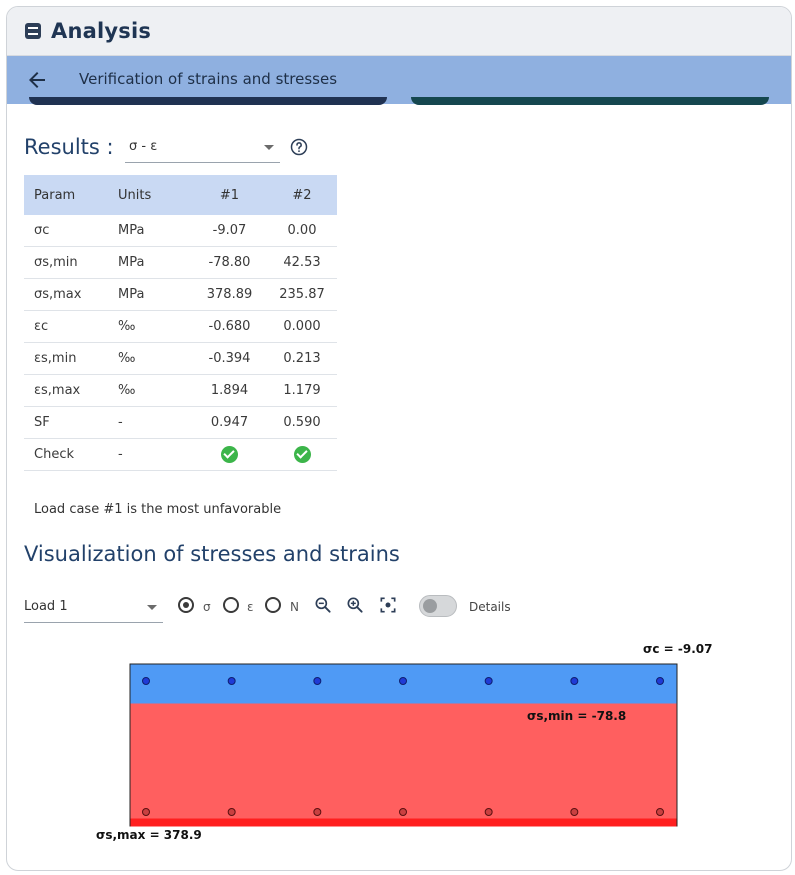  What do you see at coordinates (403, 761) in the screenshot?
I see `tension-zone` at bounding box center [403, 761].